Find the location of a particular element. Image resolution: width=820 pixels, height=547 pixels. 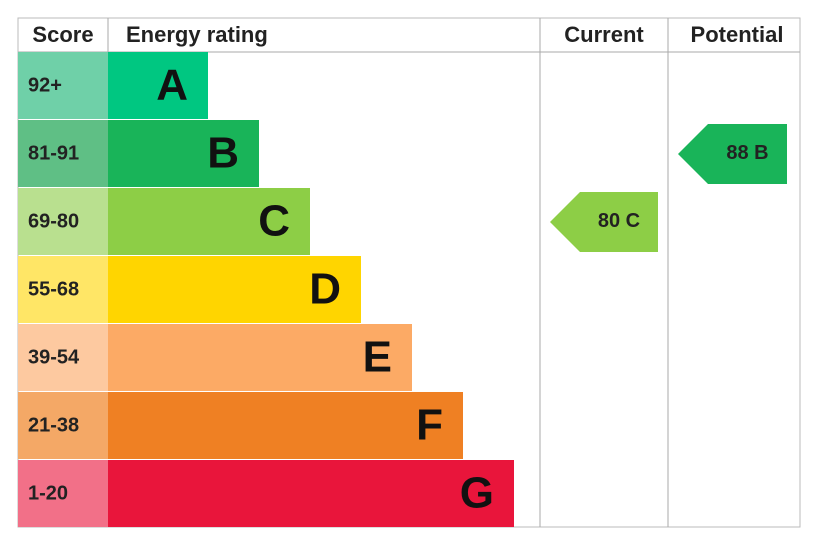

score-range: 69-80 is located at coordinates (53, 221).